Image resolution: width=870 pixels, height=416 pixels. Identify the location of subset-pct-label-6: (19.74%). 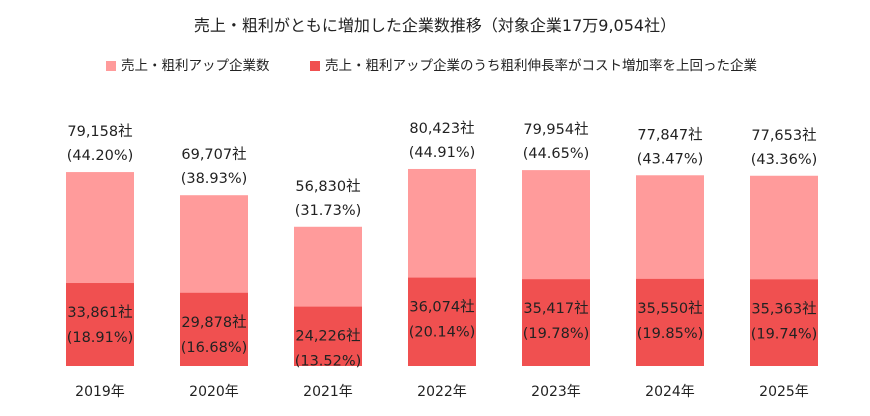
(784, 334).